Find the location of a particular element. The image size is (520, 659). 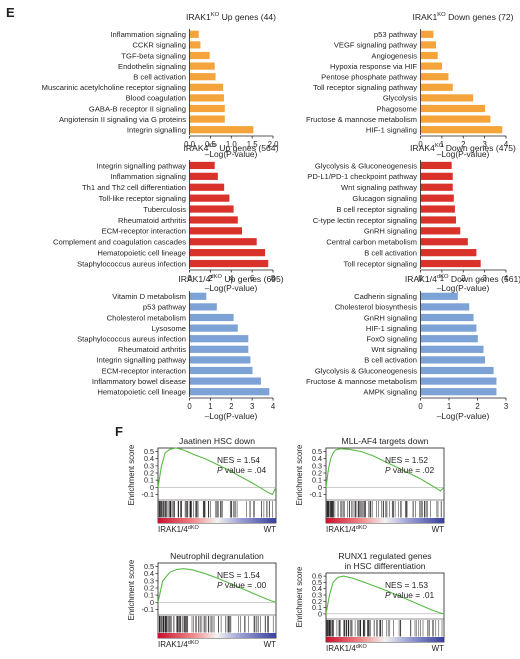

x-tick-label: 1.5 is located at coordinates (253, 144).